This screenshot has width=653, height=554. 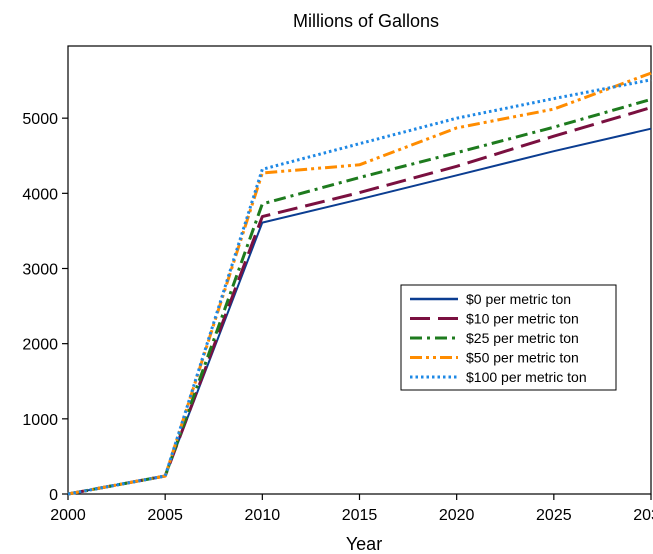 What do you see at coordinates (68, 515) in the screenshot?
I see `x-tick-label: 2000` at bounding box center [68, 515].